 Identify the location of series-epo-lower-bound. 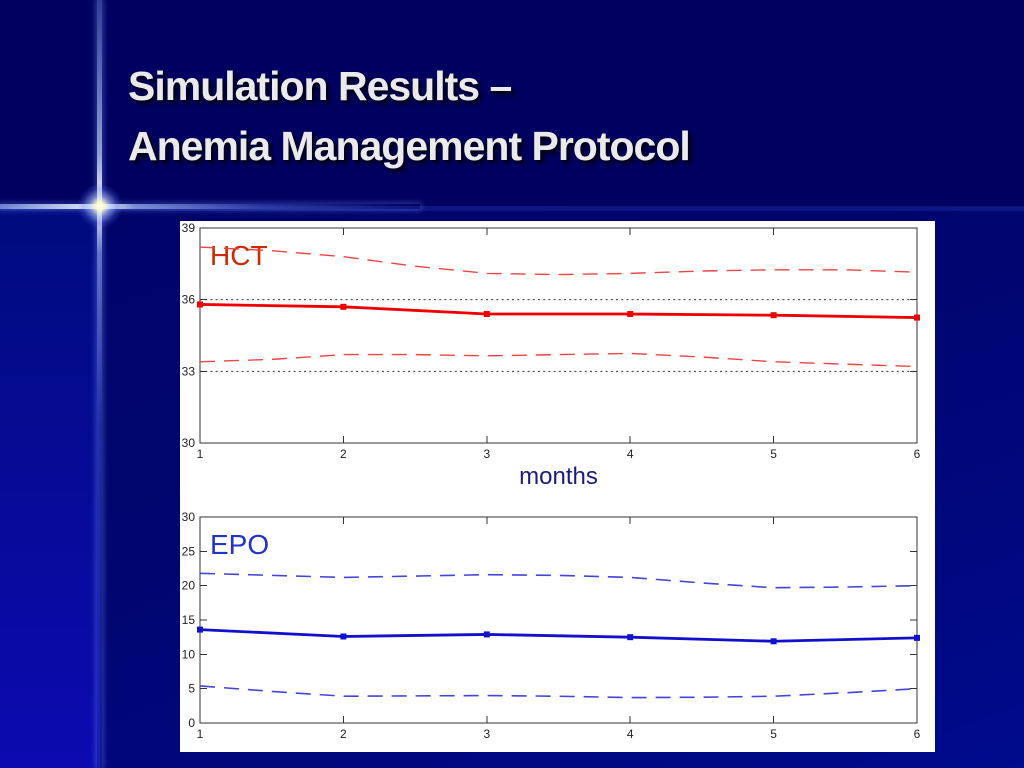
(558, 692).